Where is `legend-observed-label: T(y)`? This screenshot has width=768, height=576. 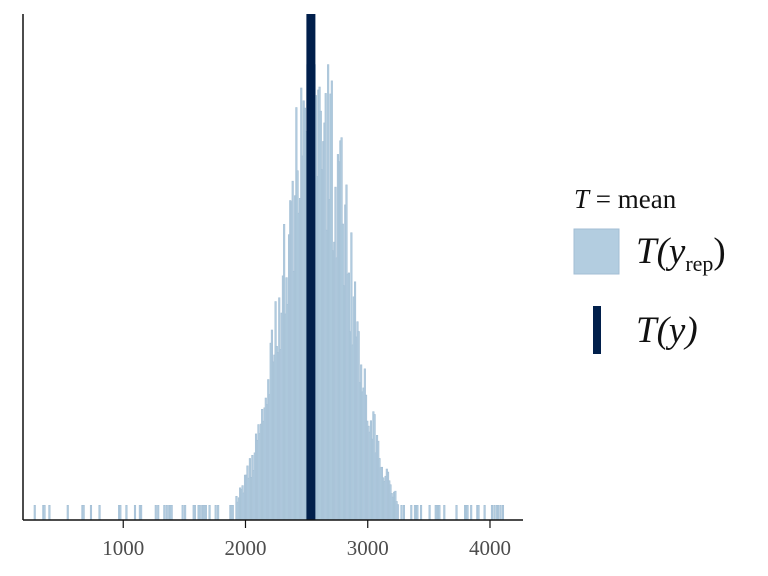 legend-observed-label: T(y) is located at coordinates (667, 330).